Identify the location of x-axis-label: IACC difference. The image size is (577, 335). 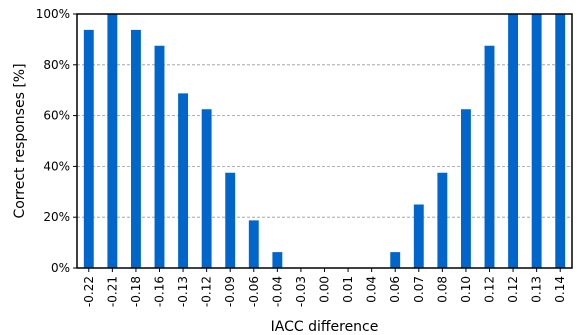
(325, 327).